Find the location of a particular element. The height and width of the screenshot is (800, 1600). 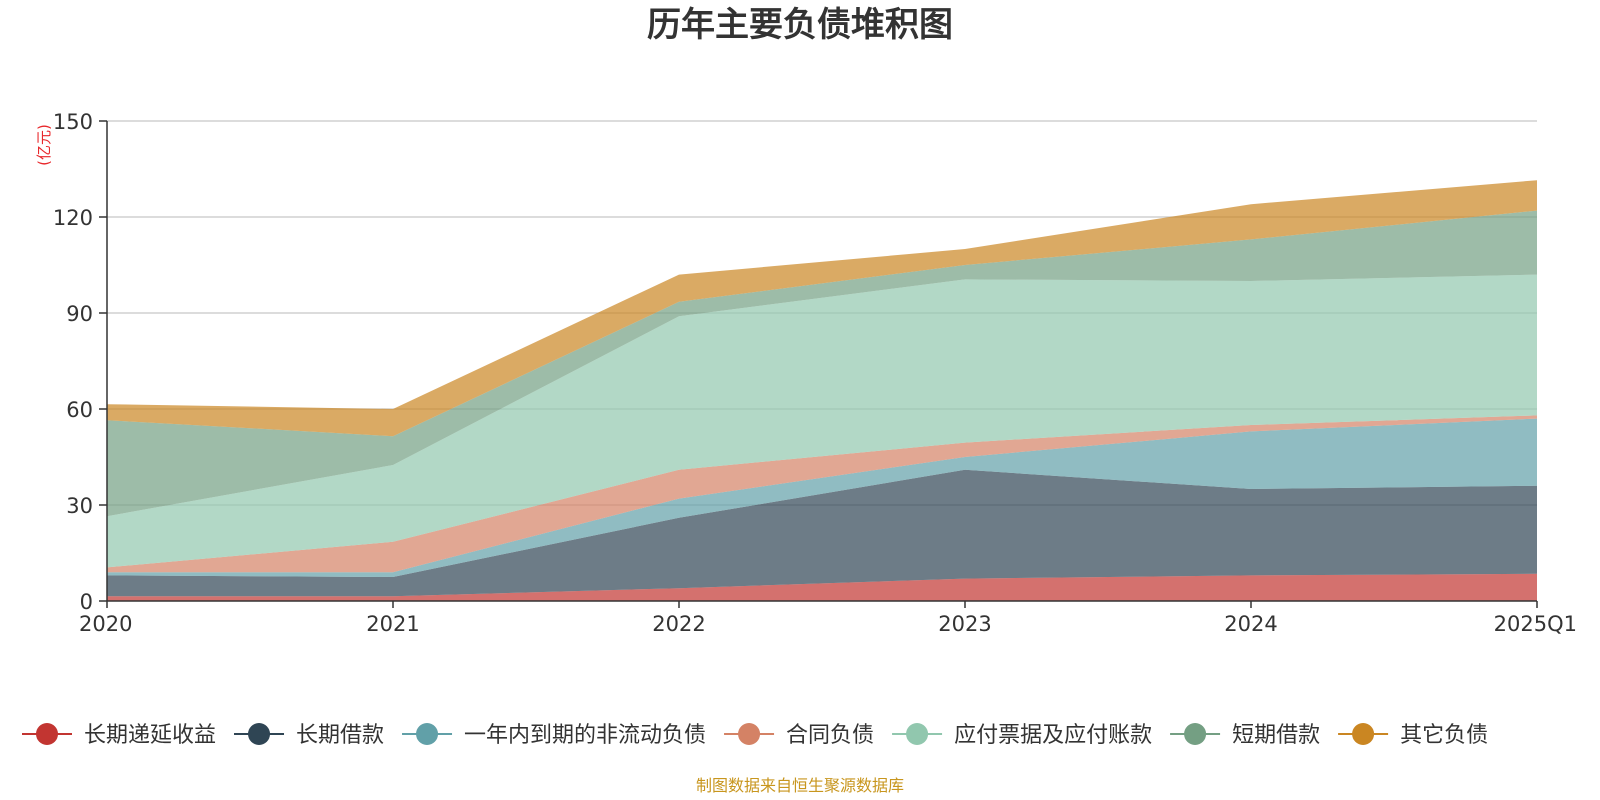

x-tick-label: 2021 is located at coordinates (392, 624).